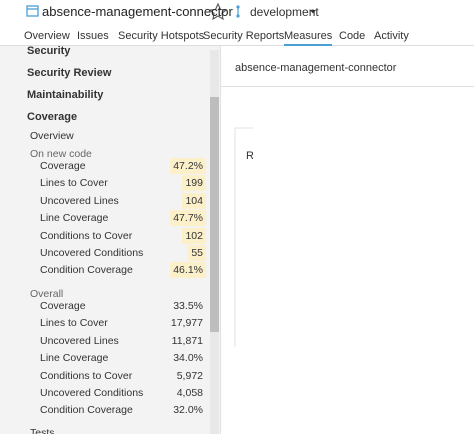 The width and height of the screenshot is (474, 434). I want to click on chart-frame, so click(243, 237).